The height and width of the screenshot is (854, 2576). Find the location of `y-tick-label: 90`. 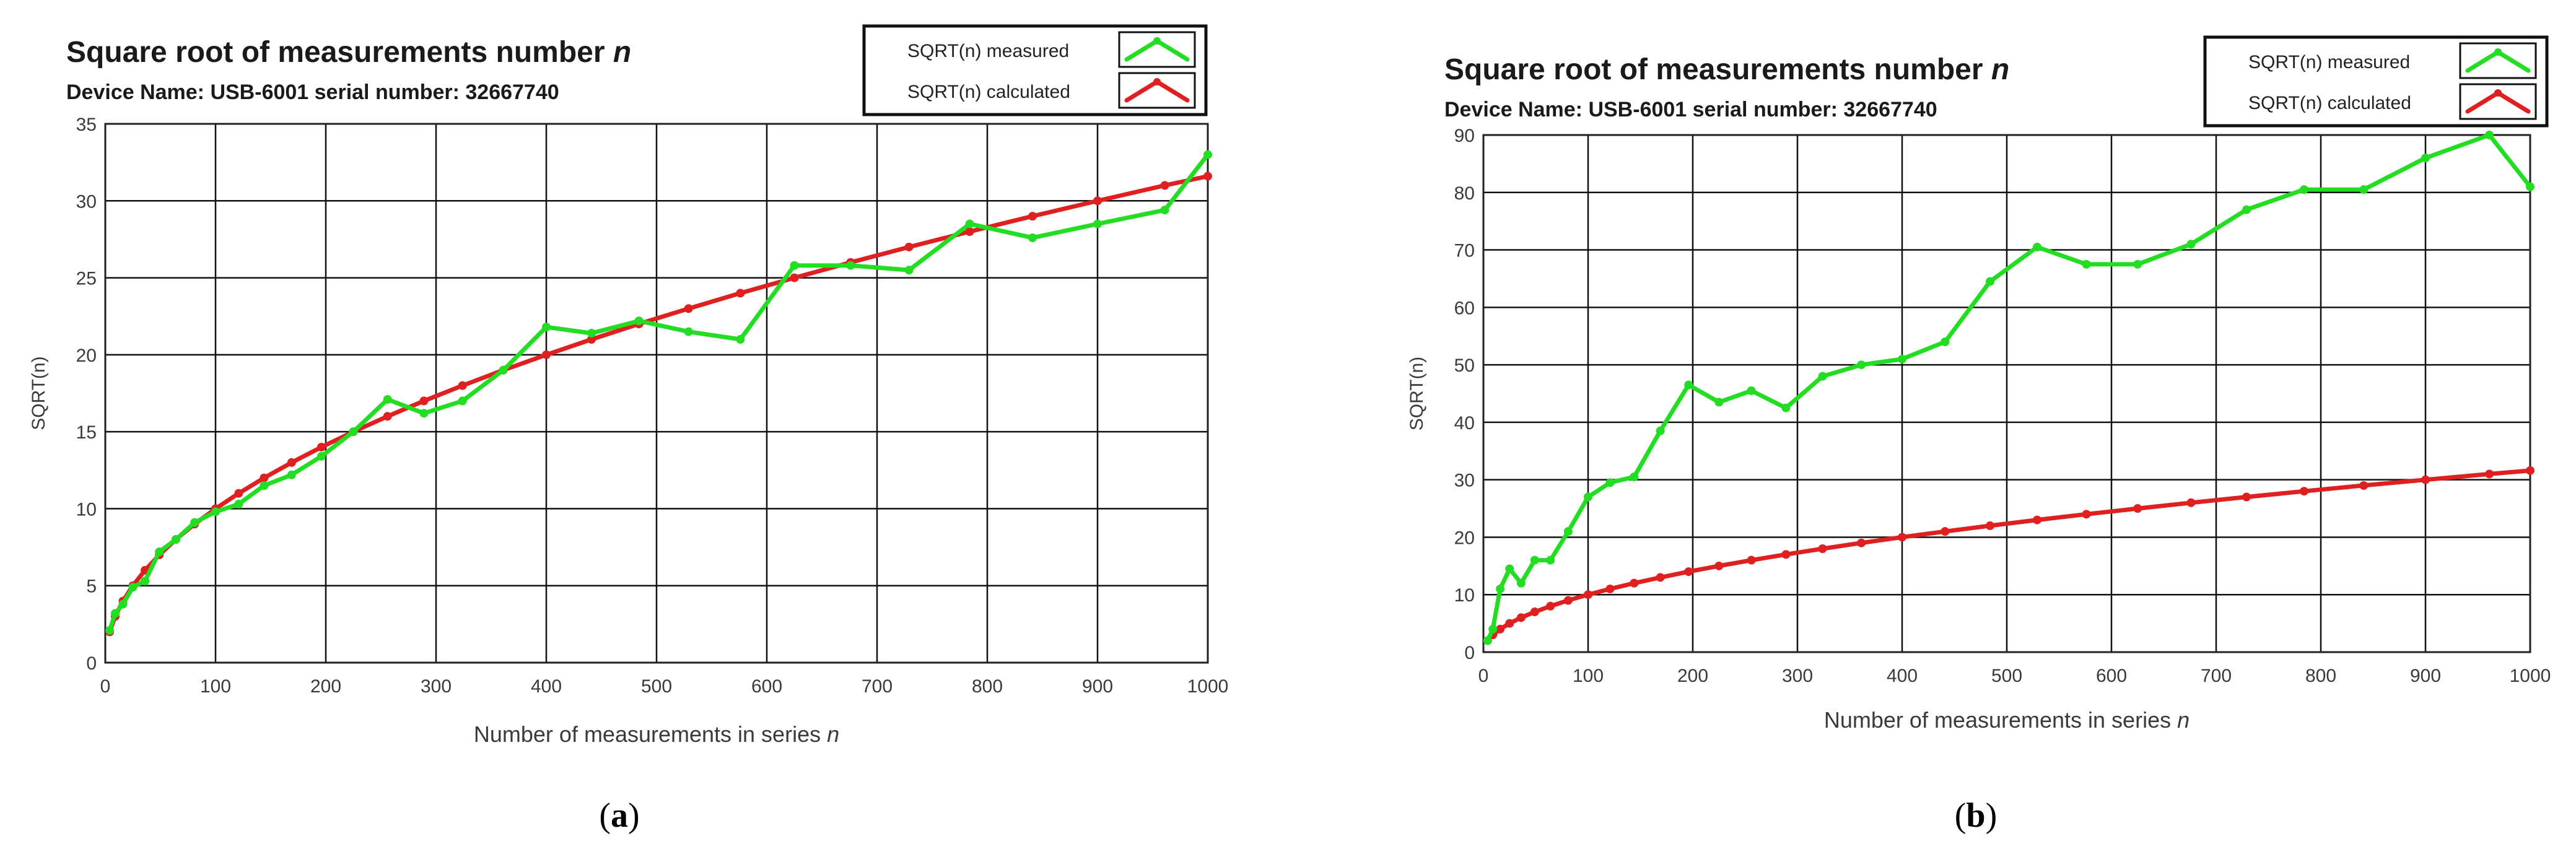

y-tick-label: 90 is located at coordinates (1464, 136).